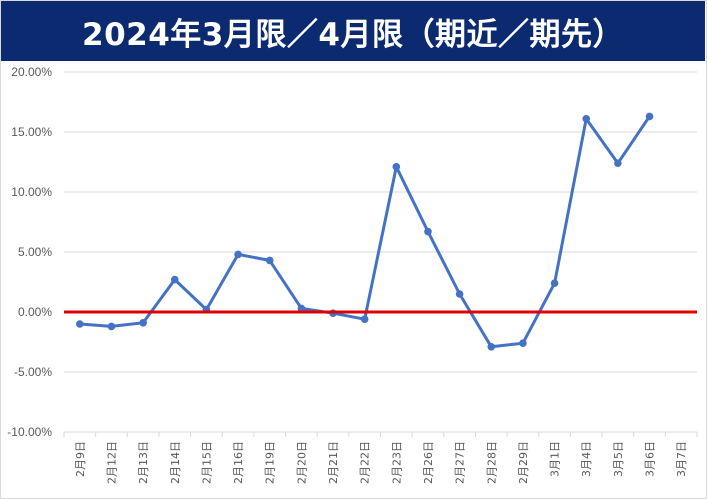 This screenshot has height=499, width=707. I want to click on x-tick-label: 3月7日, so click(681, 459).